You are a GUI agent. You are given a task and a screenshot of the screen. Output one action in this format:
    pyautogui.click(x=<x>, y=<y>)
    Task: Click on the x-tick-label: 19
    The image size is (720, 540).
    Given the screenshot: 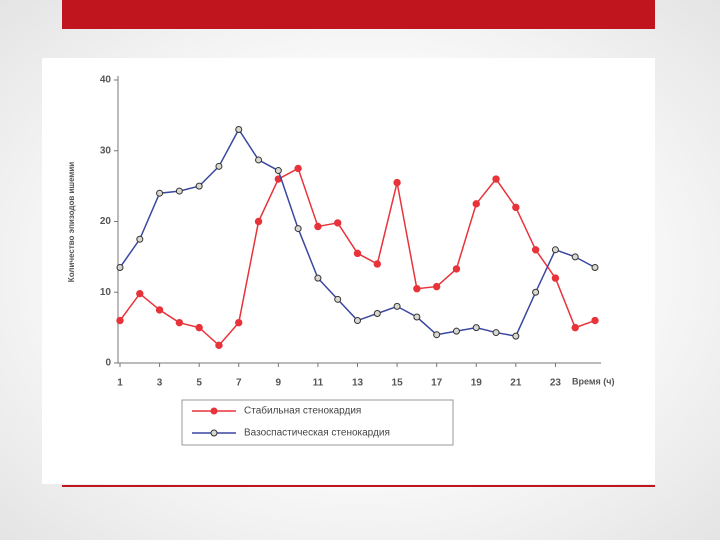 What is the action you would take?
    pyautogui.click(x=477, y=383)
    